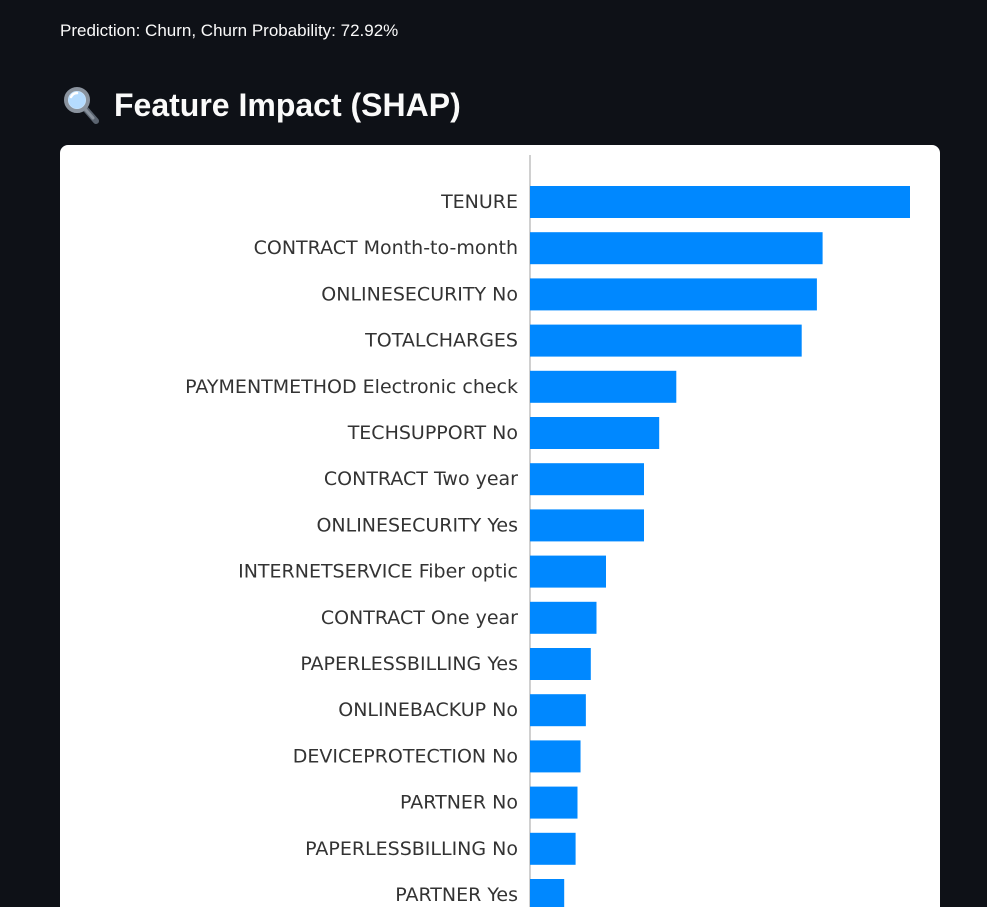  Describe the element at coordinates (666, 340) in the screenshot. I see `bar-totalcharges` at that location.